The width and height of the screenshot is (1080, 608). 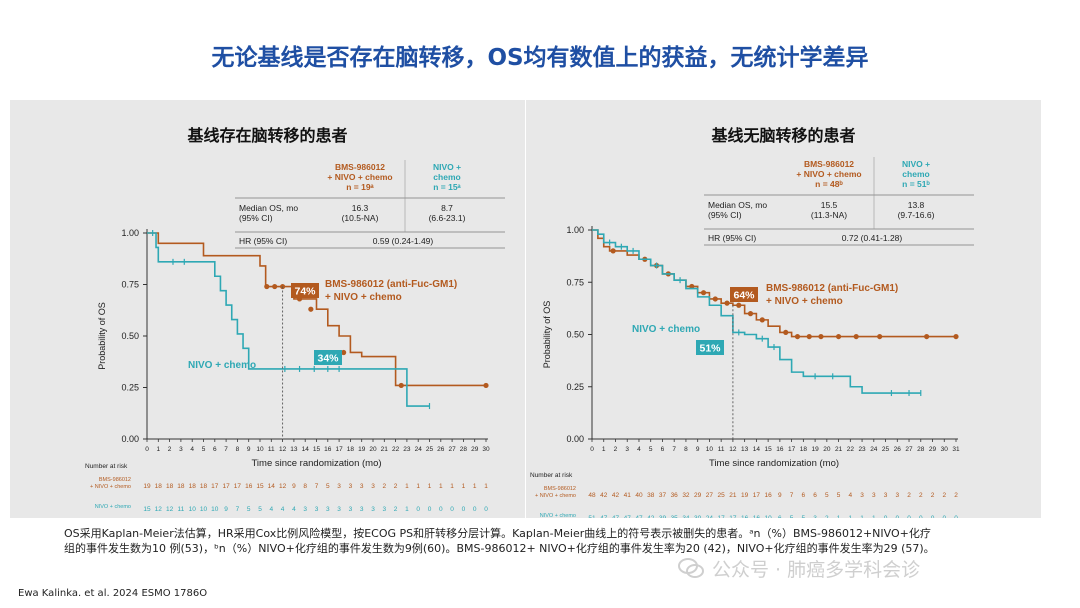 What do you see at coordinates (226, 509) in the screenshot?
I see `at-risk-count-nivo: 9` at bounding box center [226, 509].